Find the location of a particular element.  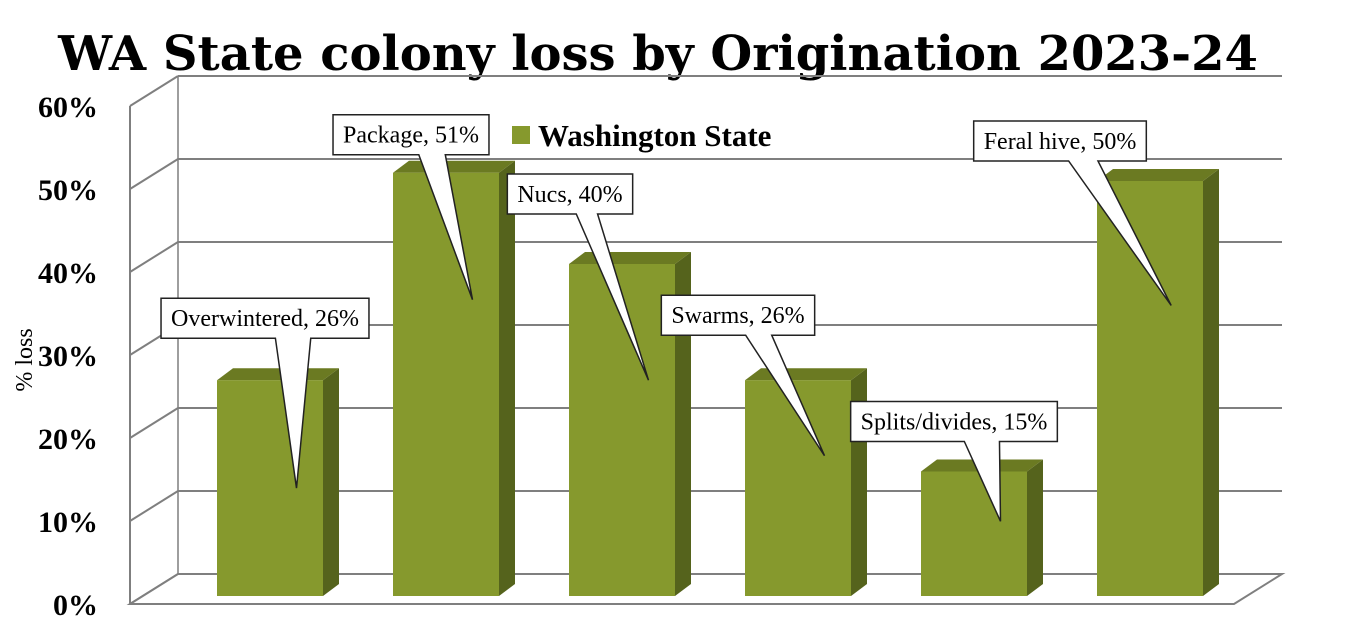

data-label-callout: Swarms, 26% is located at coordinates (743, 375).